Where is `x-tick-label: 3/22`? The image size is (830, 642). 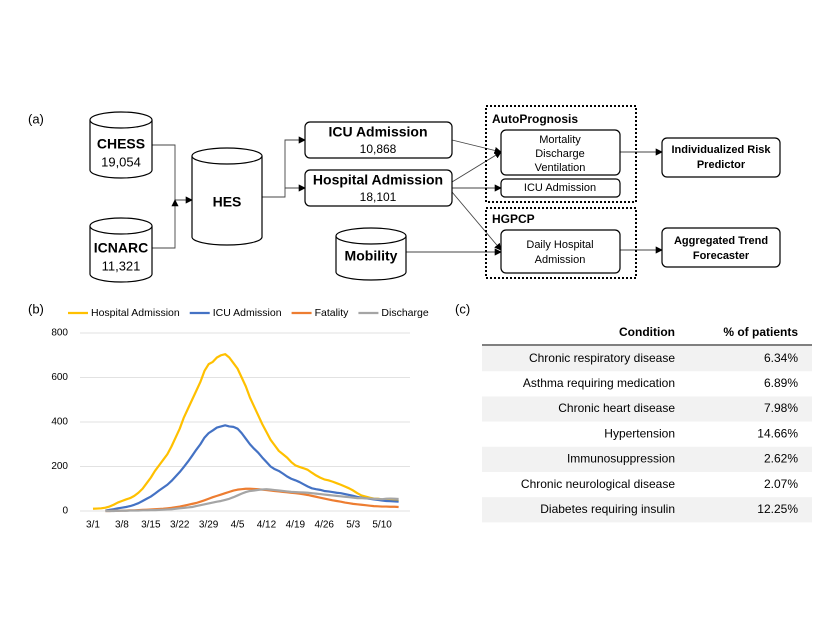 x-tick-label: 3/22 is located at coordinates (180, 525).